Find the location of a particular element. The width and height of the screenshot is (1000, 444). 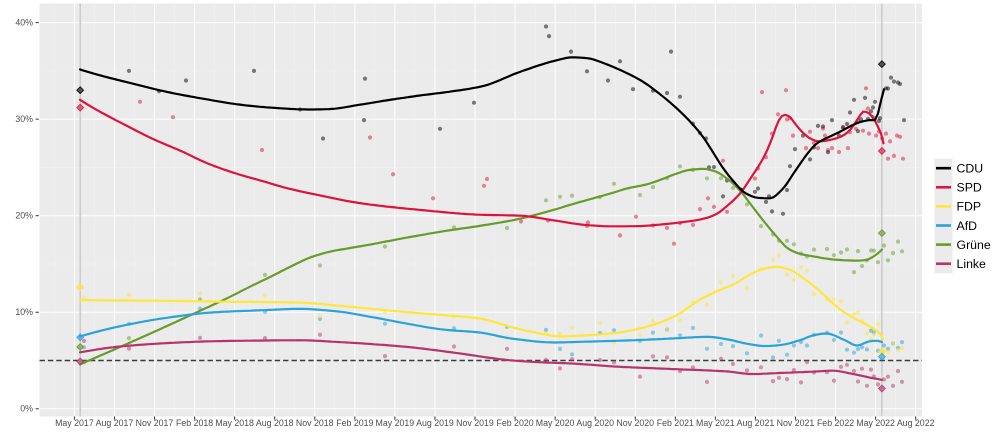

svg-text: FDP is located at coordinates (969, 207).